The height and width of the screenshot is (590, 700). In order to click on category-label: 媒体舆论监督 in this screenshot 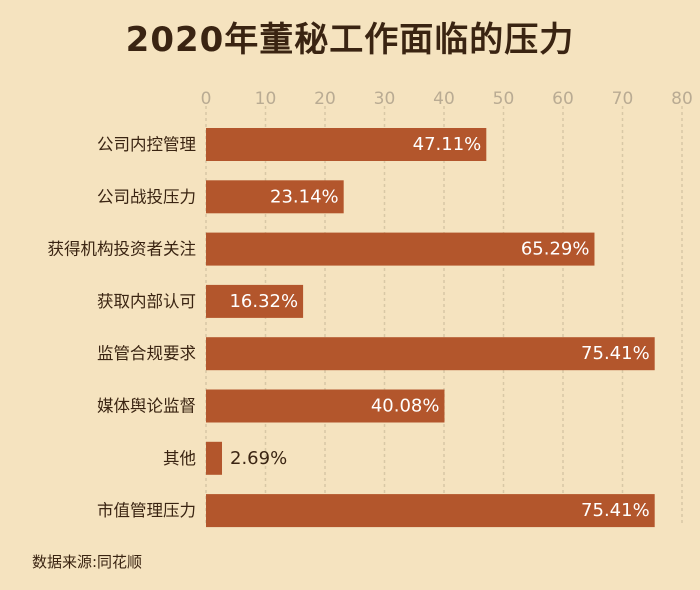, I will do `click(146, 406)`.